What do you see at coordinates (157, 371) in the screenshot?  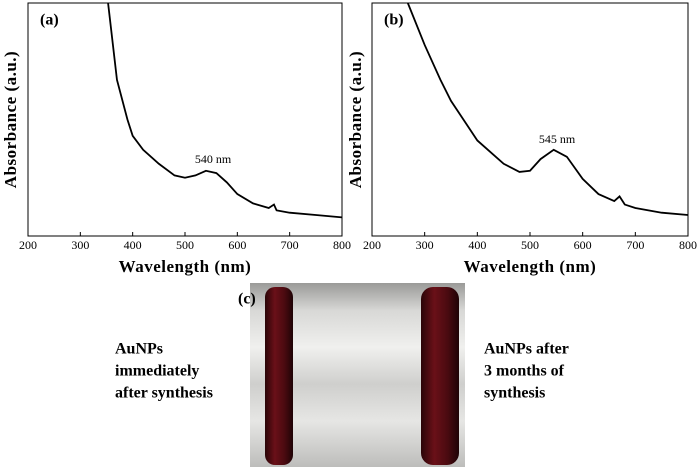 I see `caption: immediately` at bounding box center [157, 371].